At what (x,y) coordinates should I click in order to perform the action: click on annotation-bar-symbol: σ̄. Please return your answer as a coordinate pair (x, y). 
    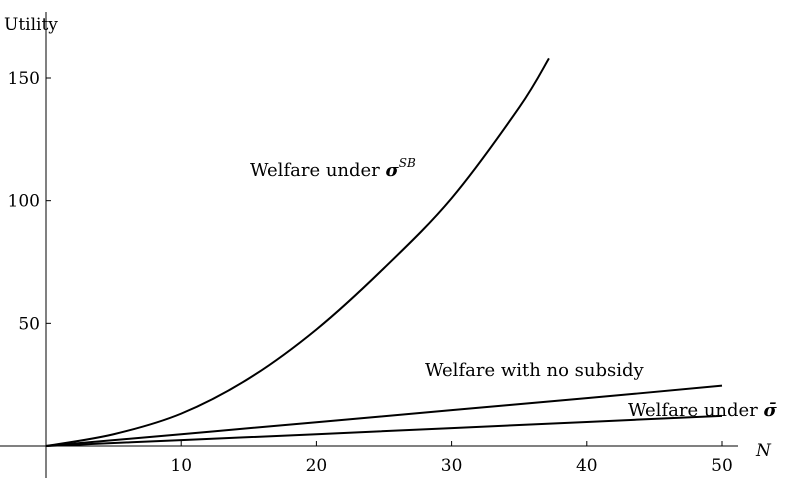
    Looking at the image, I should click on (771, 410).